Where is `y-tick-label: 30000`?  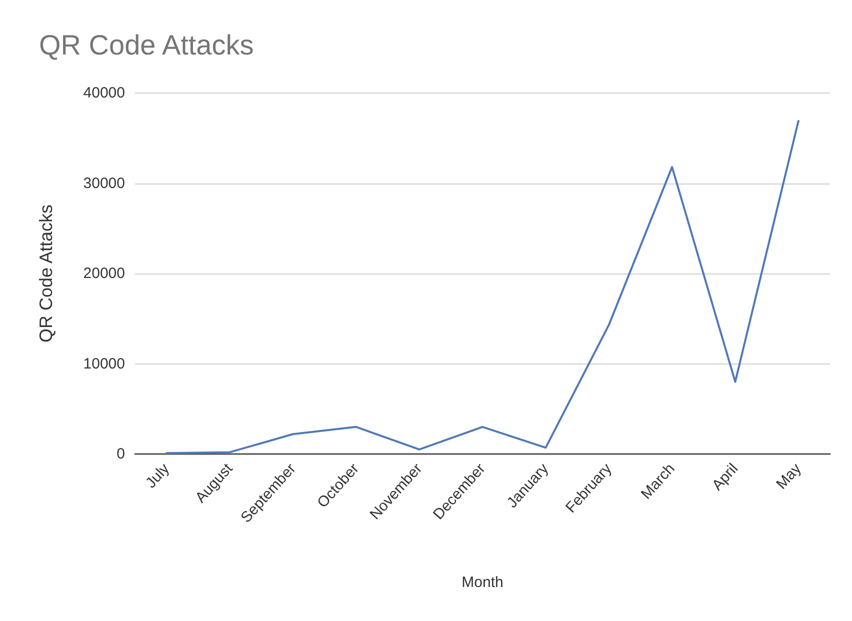 y-tick-label: 30000 is located at coordinates (104, 183).